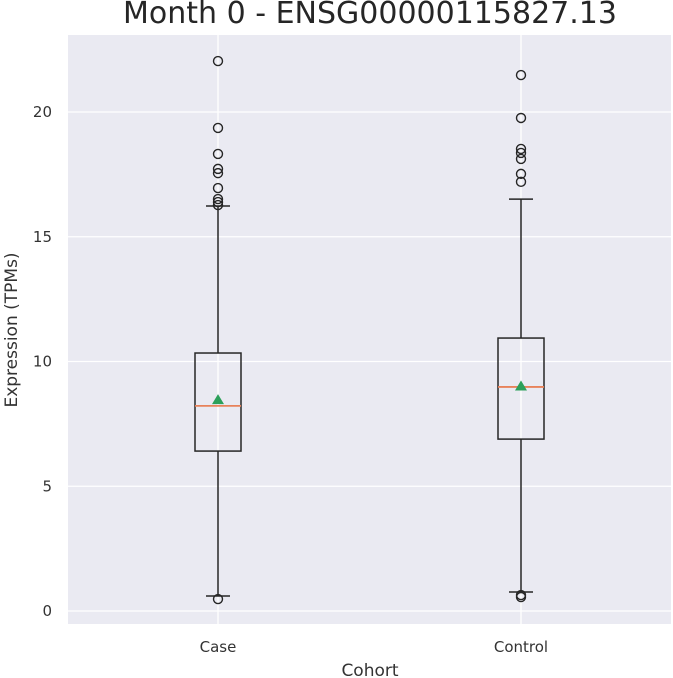  What do you see at coordinates (42, 362) in the screenshot?
I see `y-tick-label: 10` at bounding box center [42, 362].